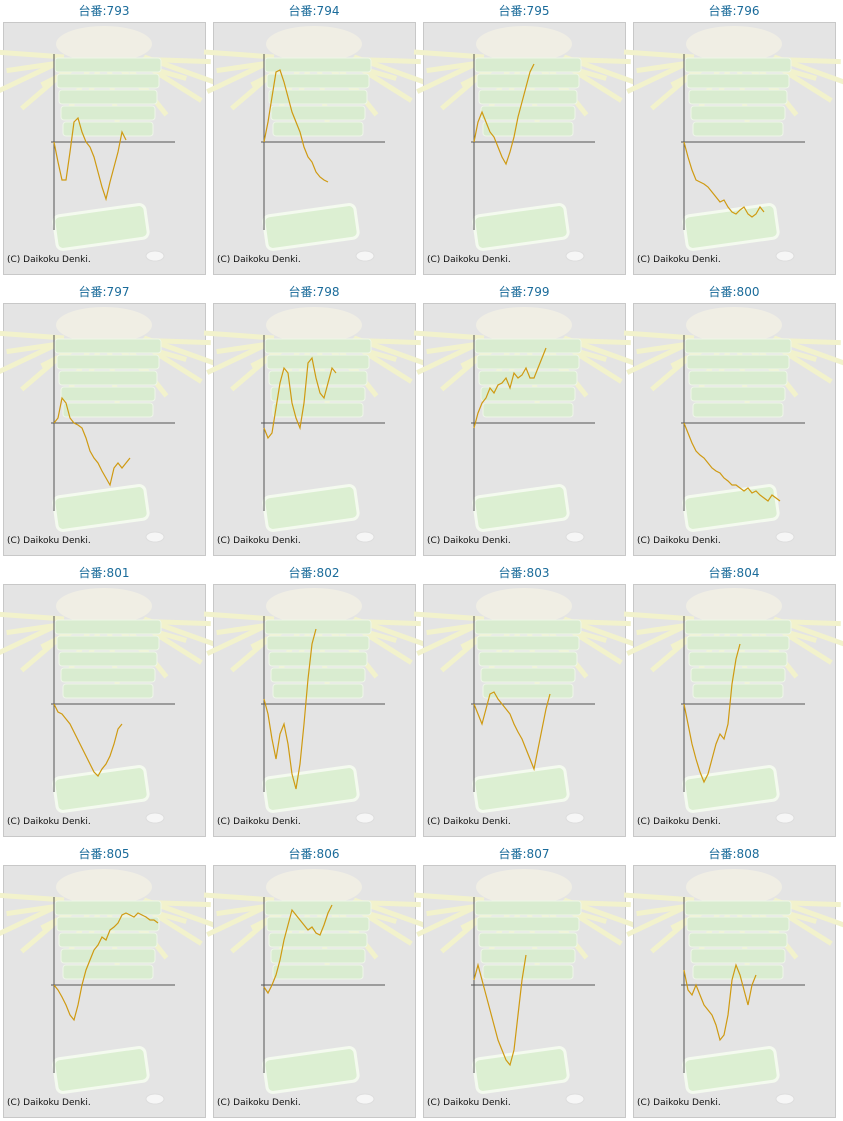 The height and width of the screenshot is (1121, 843). I want to click on chart-title: 台番:797, so click(104, 291).